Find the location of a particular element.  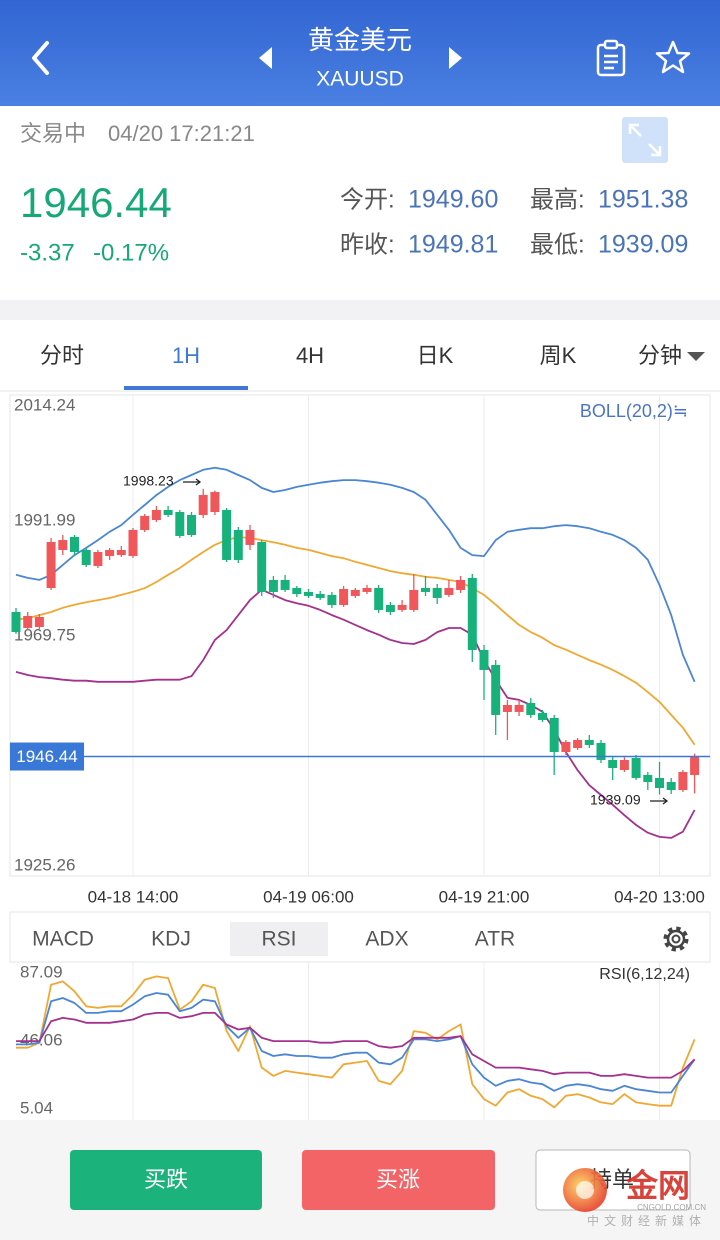

current-price-label: 1946.44 is located at coordinates (46, 756).